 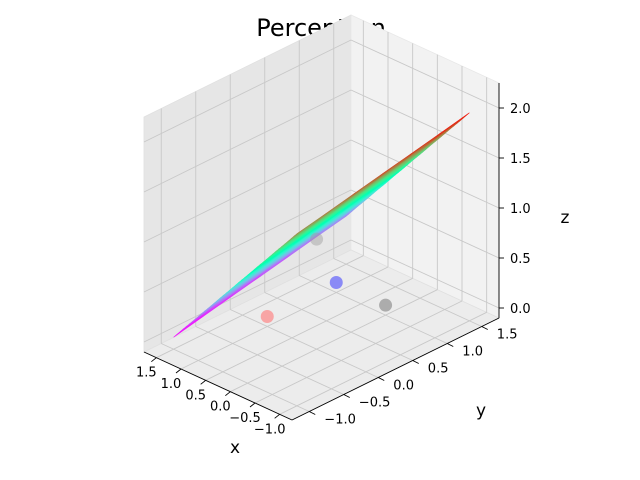 I want to click on x-tick-label: 0.0, so click(x=220, y=407).